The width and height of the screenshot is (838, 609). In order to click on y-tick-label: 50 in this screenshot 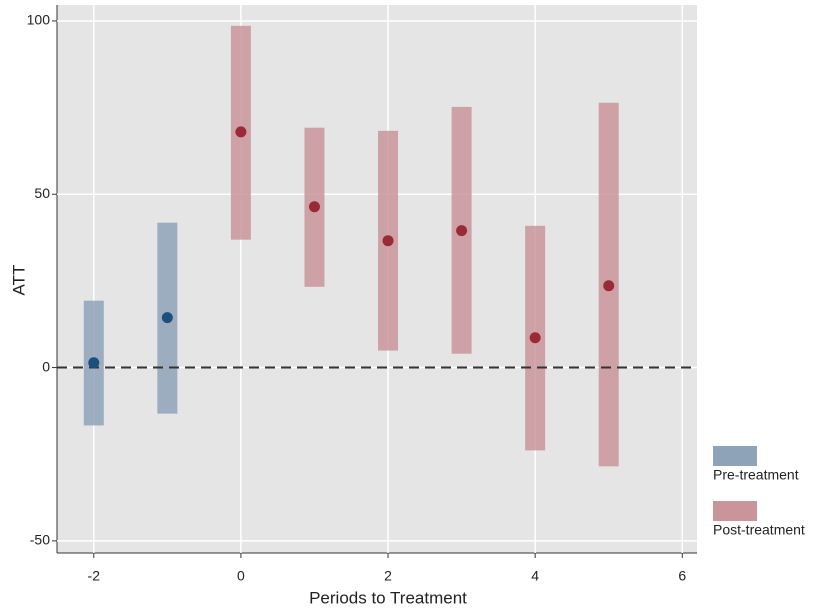, I will do `click(42, 193)`.